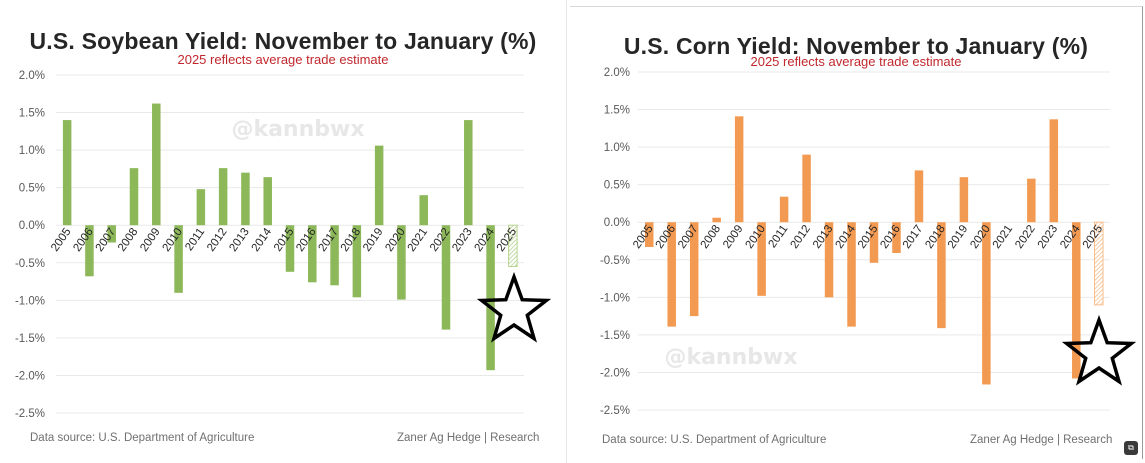 This screenshot has height=463, width=1145. Describe the element at coordinates (730, 357) in the screenshot. I see `corn-watermark: @kannbwx` at that location.